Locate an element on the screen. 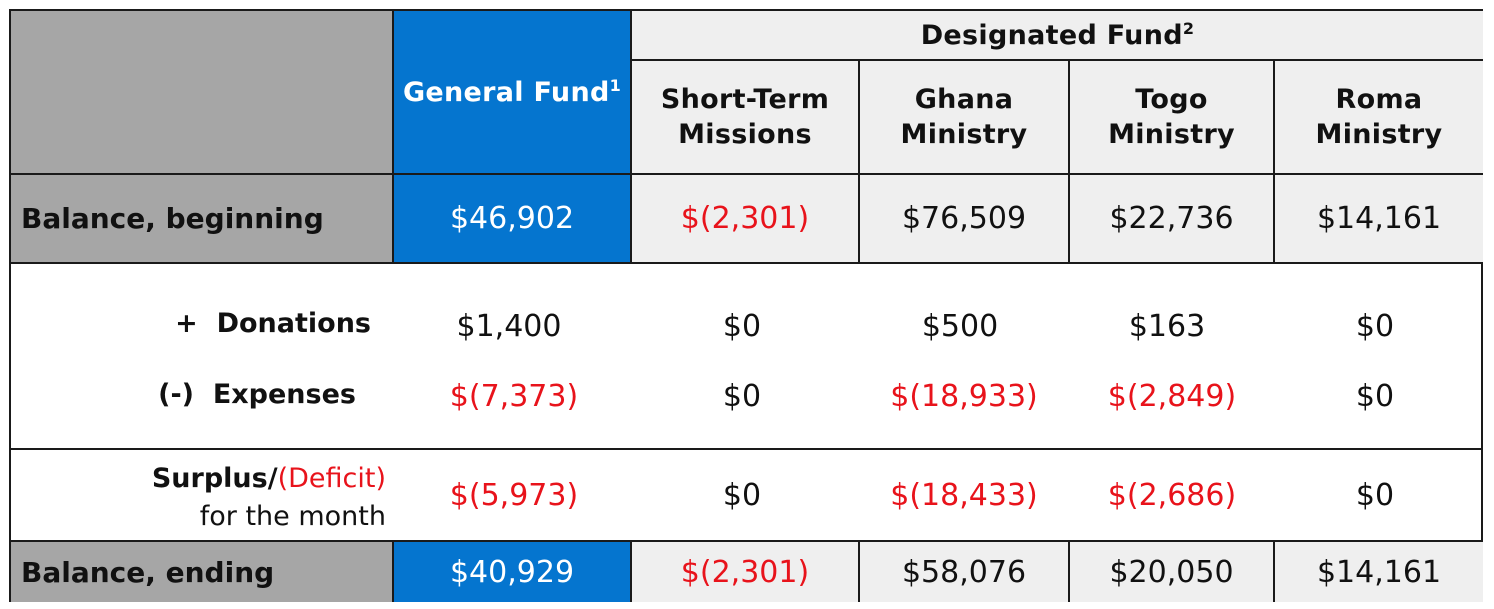 The width and height of the screenshot is (1494, 609). surplus-section is located at coordinates (747, 496).